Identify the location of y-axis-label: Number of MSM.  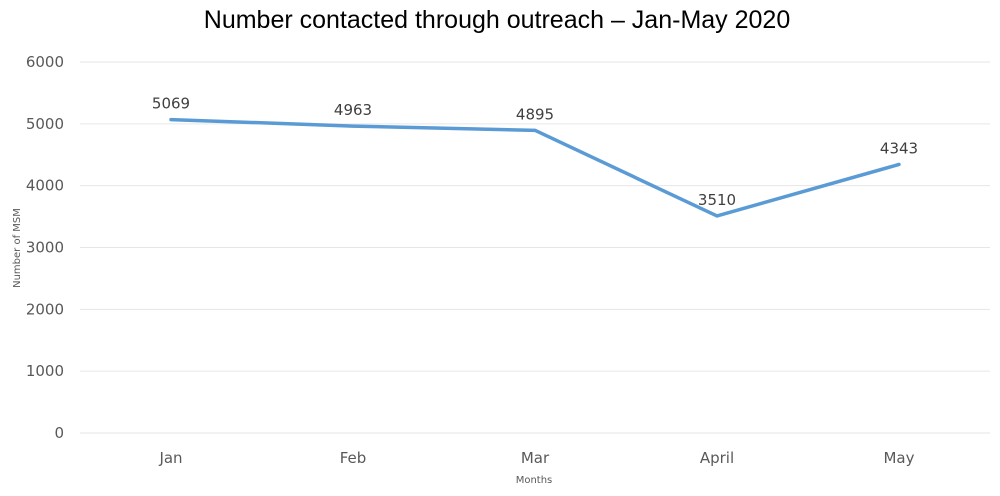
(17, 248).